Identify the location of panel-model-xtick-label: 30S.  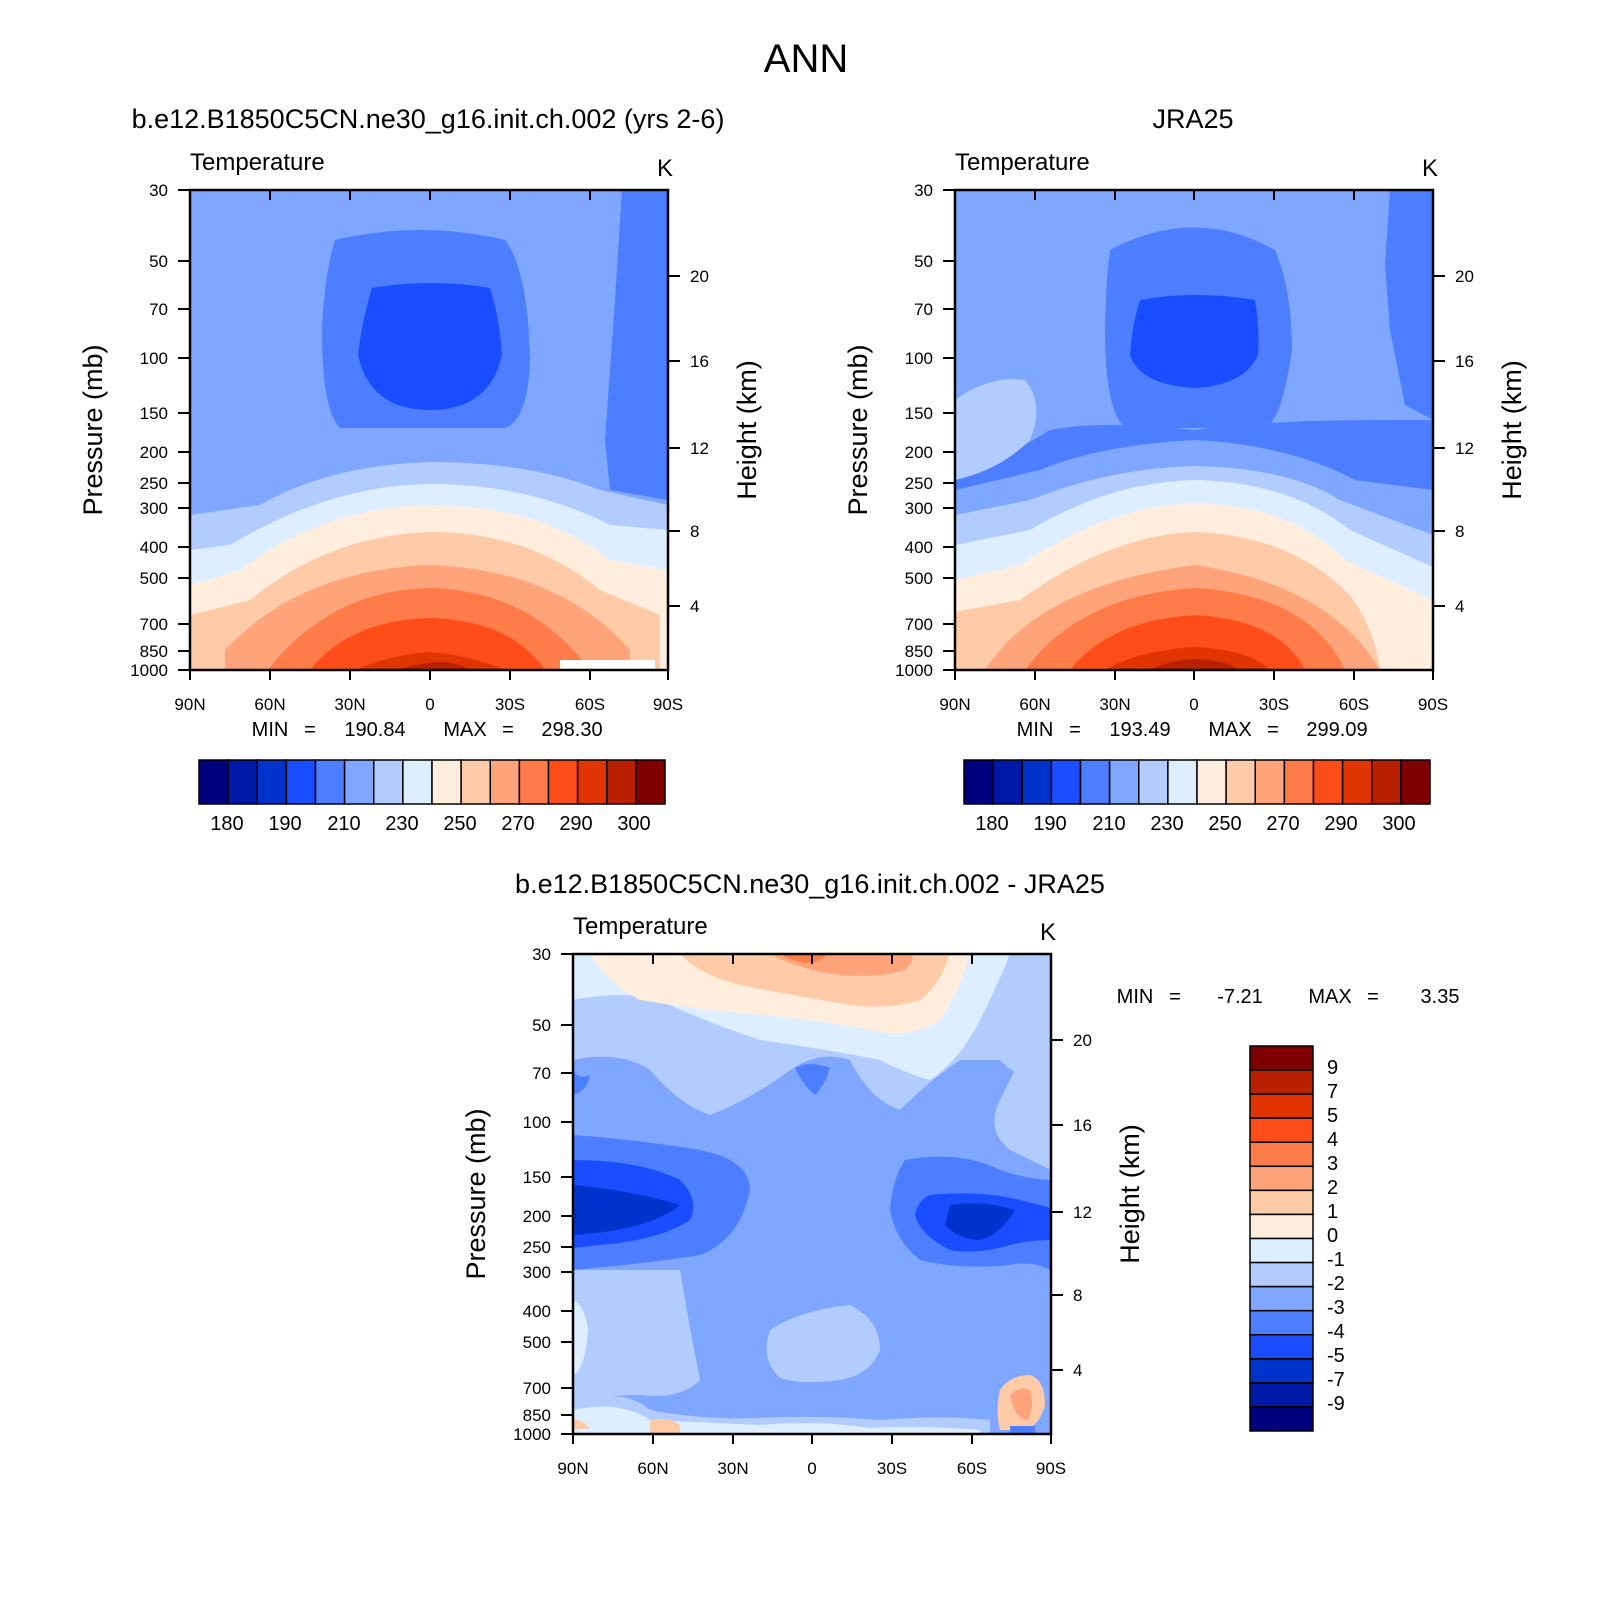
(510, 704).